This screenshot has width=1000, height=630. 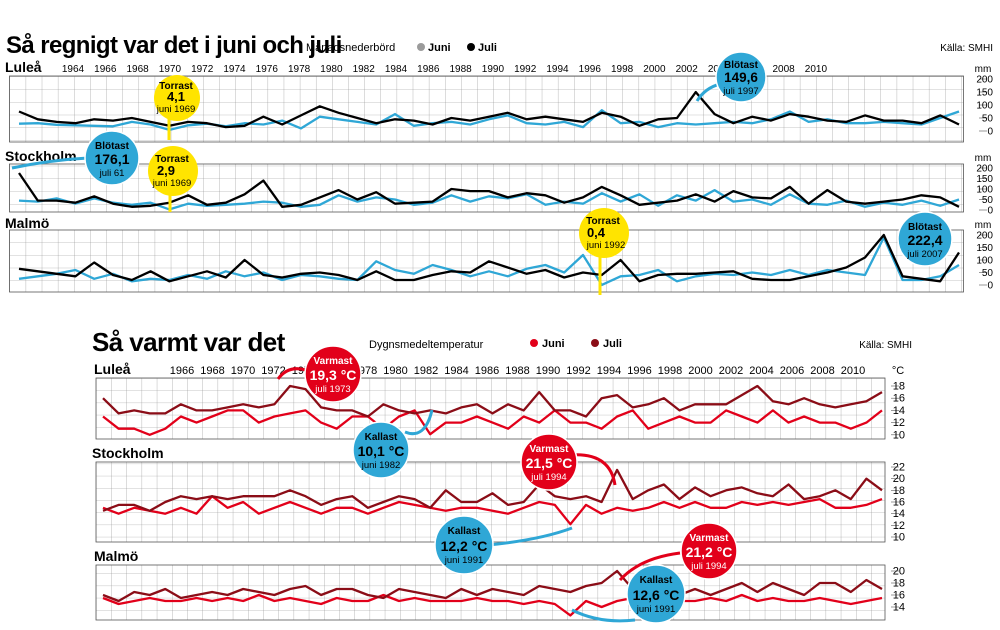 What do you see at coordinates (464, 546) in the screenshot?
I see `callout-value: 12,2 °C` at bounding box center [464, 546].